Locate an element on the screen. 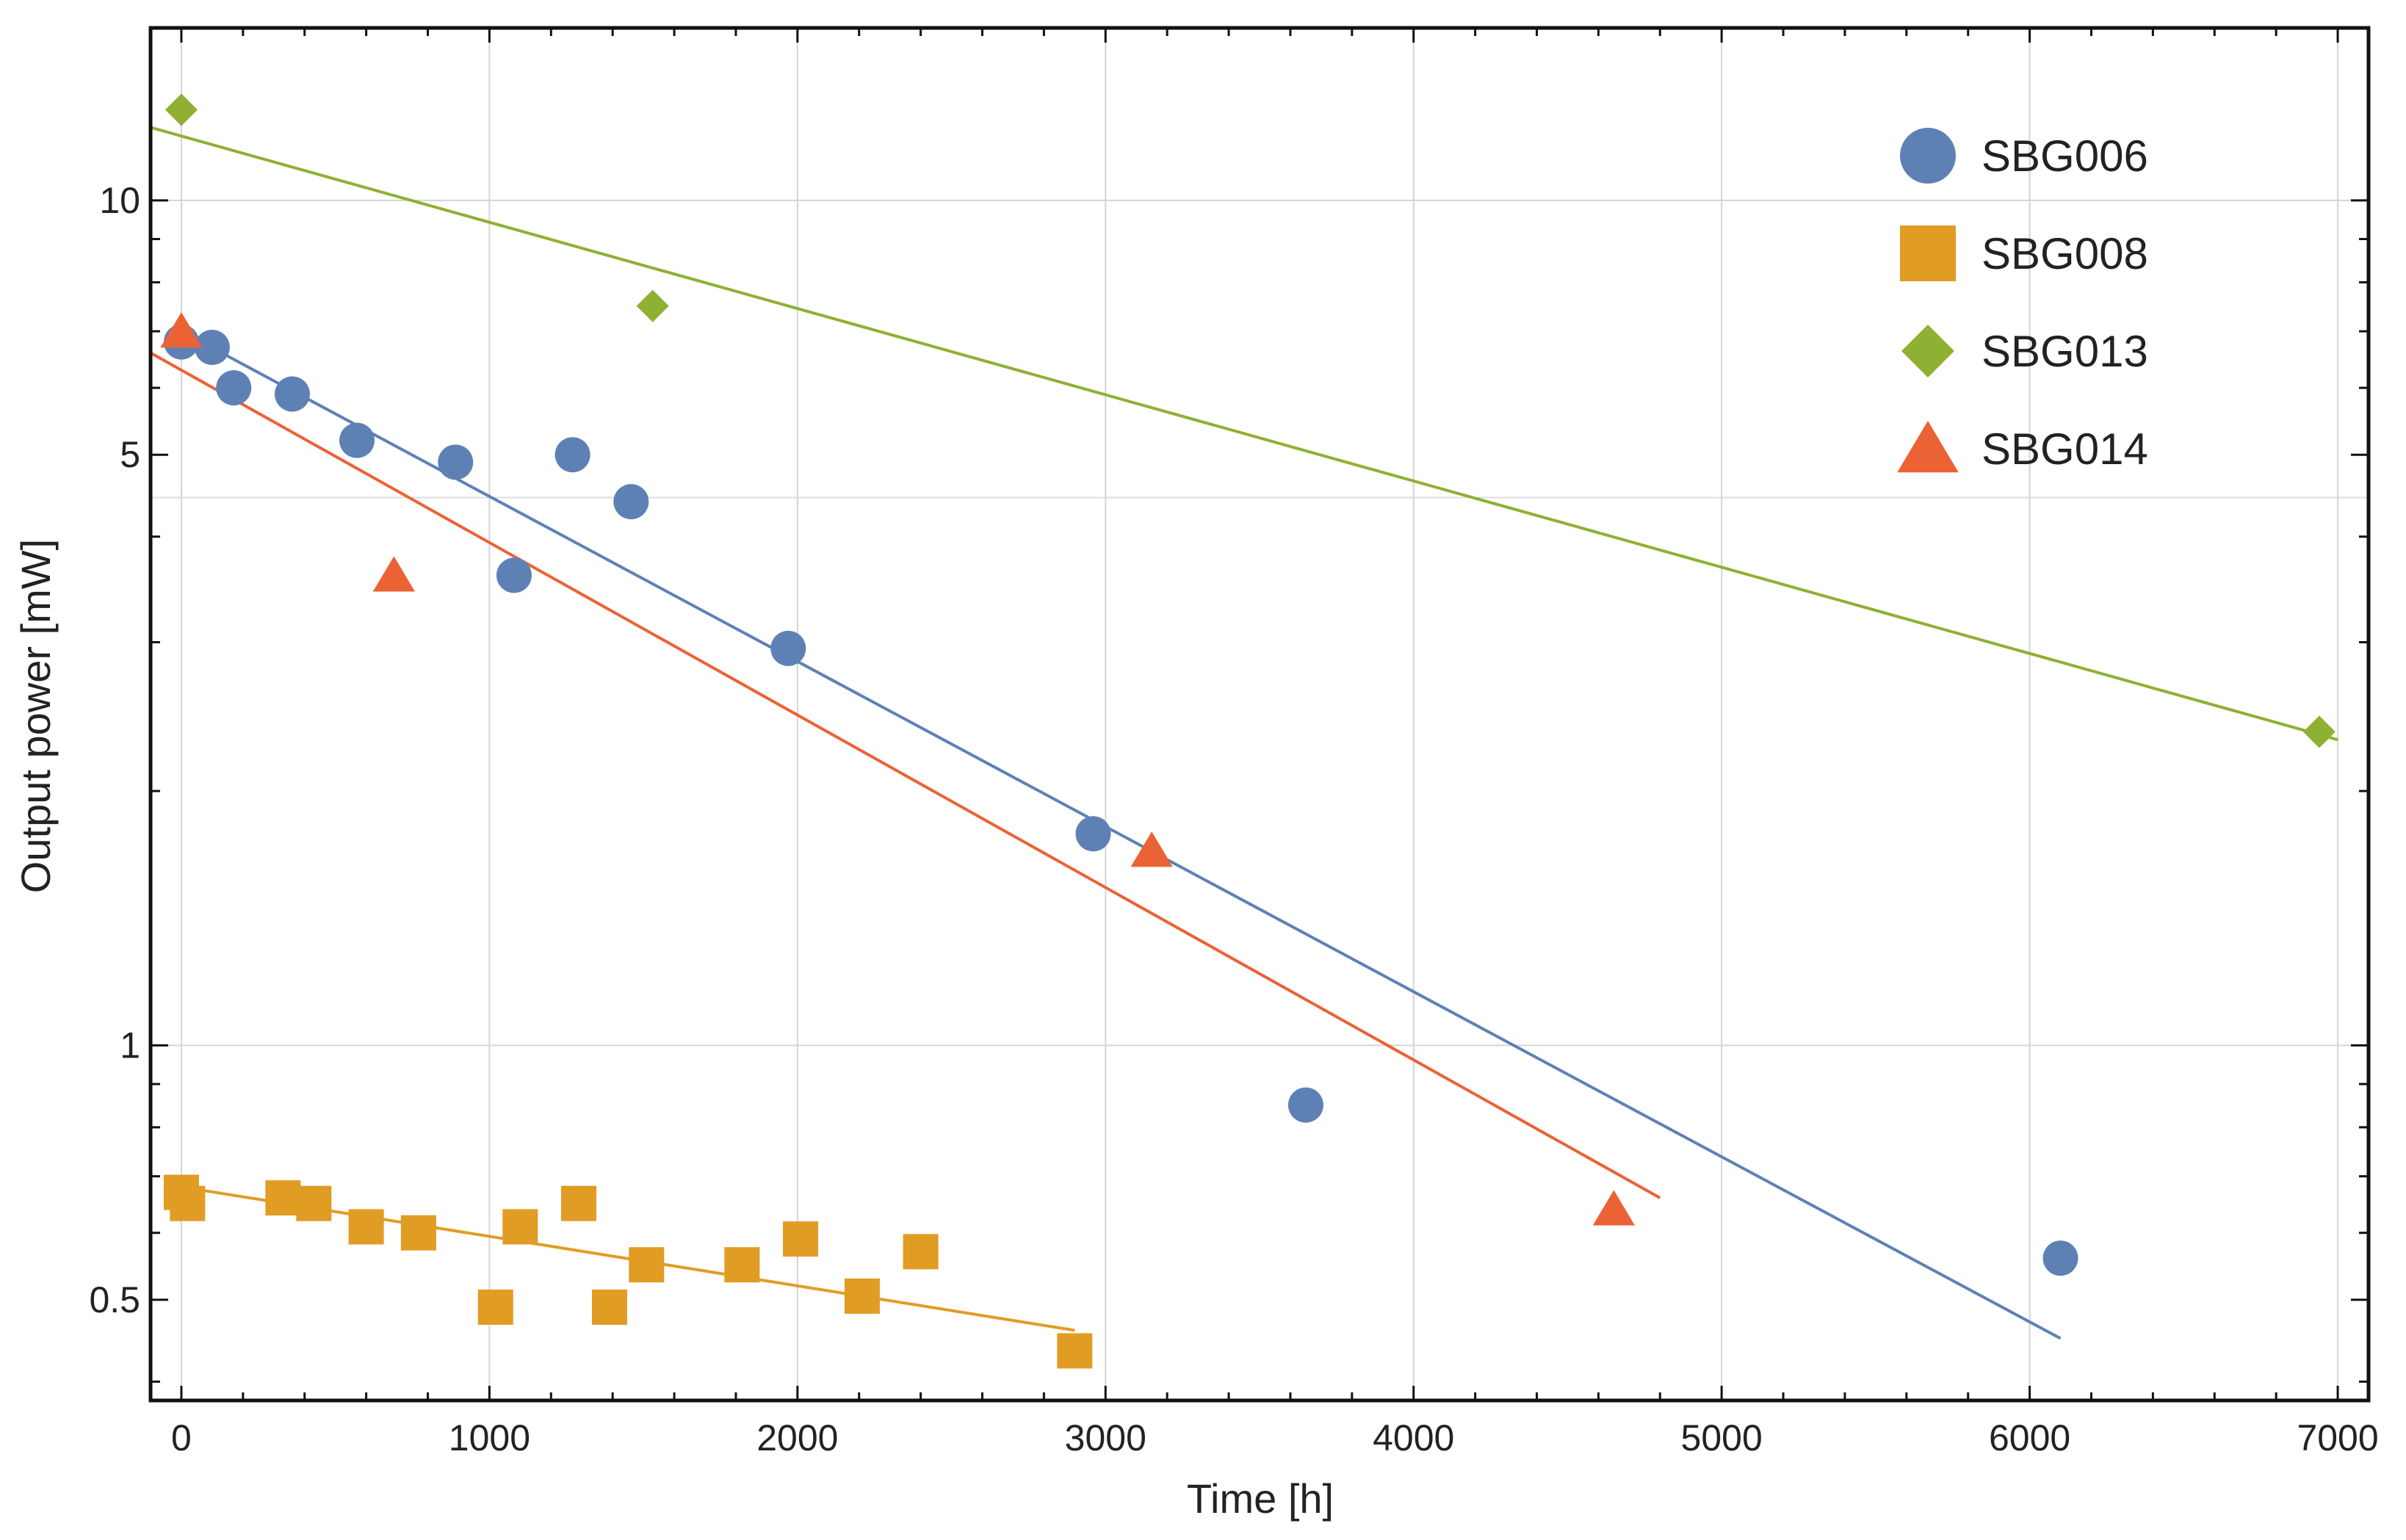  y-axis-label: Output power [mW] is located at coordinates (35, 716).